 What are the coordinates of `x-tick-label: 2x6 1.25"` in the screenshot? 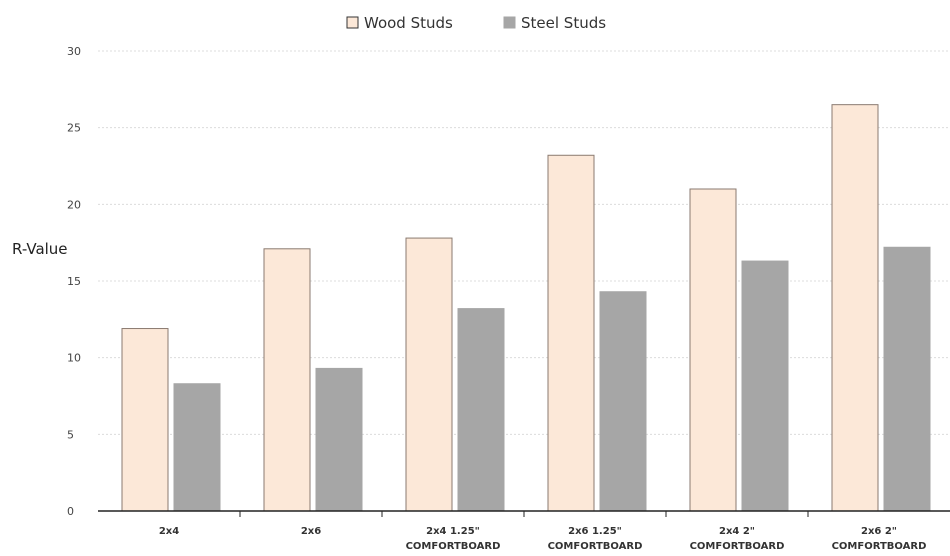 It's located at (595, 531).